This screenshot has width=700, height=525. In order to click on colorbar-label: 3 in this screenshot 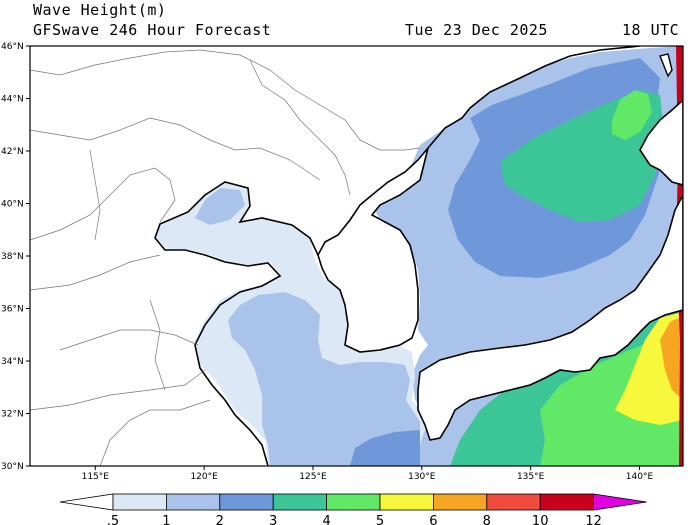, I will do `click(273, 519)`.